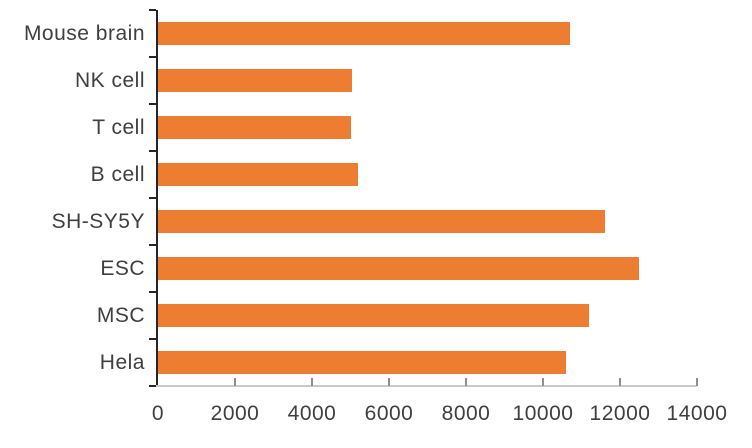 This screenshot has height=448, width=752. What do you see at coordinates (235, 413) in the screenshot?
I see `x-tick-label: 2000` at bounding box center [235, 413].